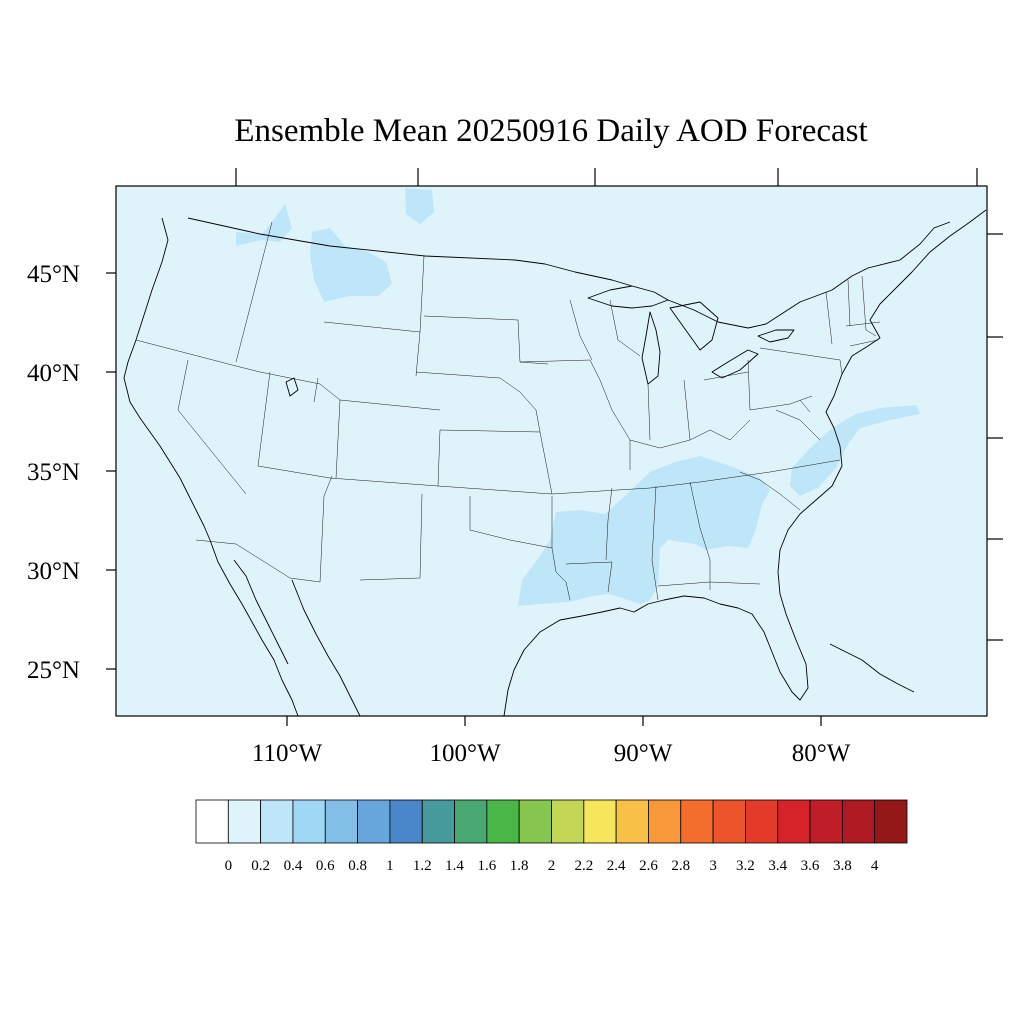  Describe the element at coordinates (872, 668) in the screenshot. I see `cuba-coast` at that location.